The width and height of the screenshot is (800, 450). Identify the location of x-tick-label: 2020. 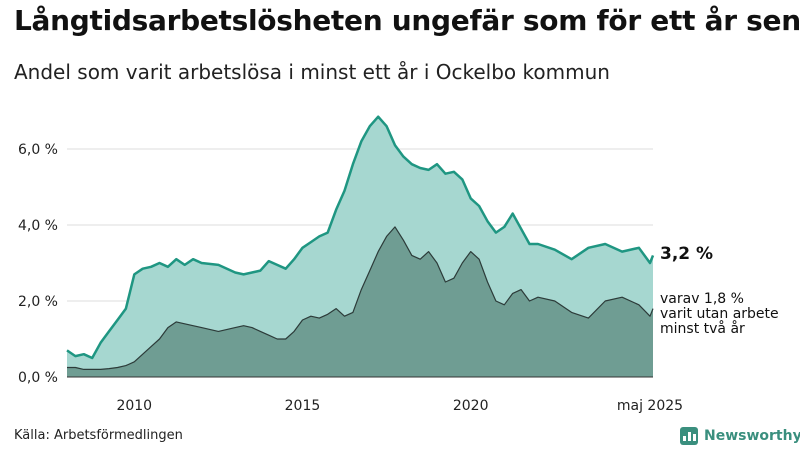
(471, 406).